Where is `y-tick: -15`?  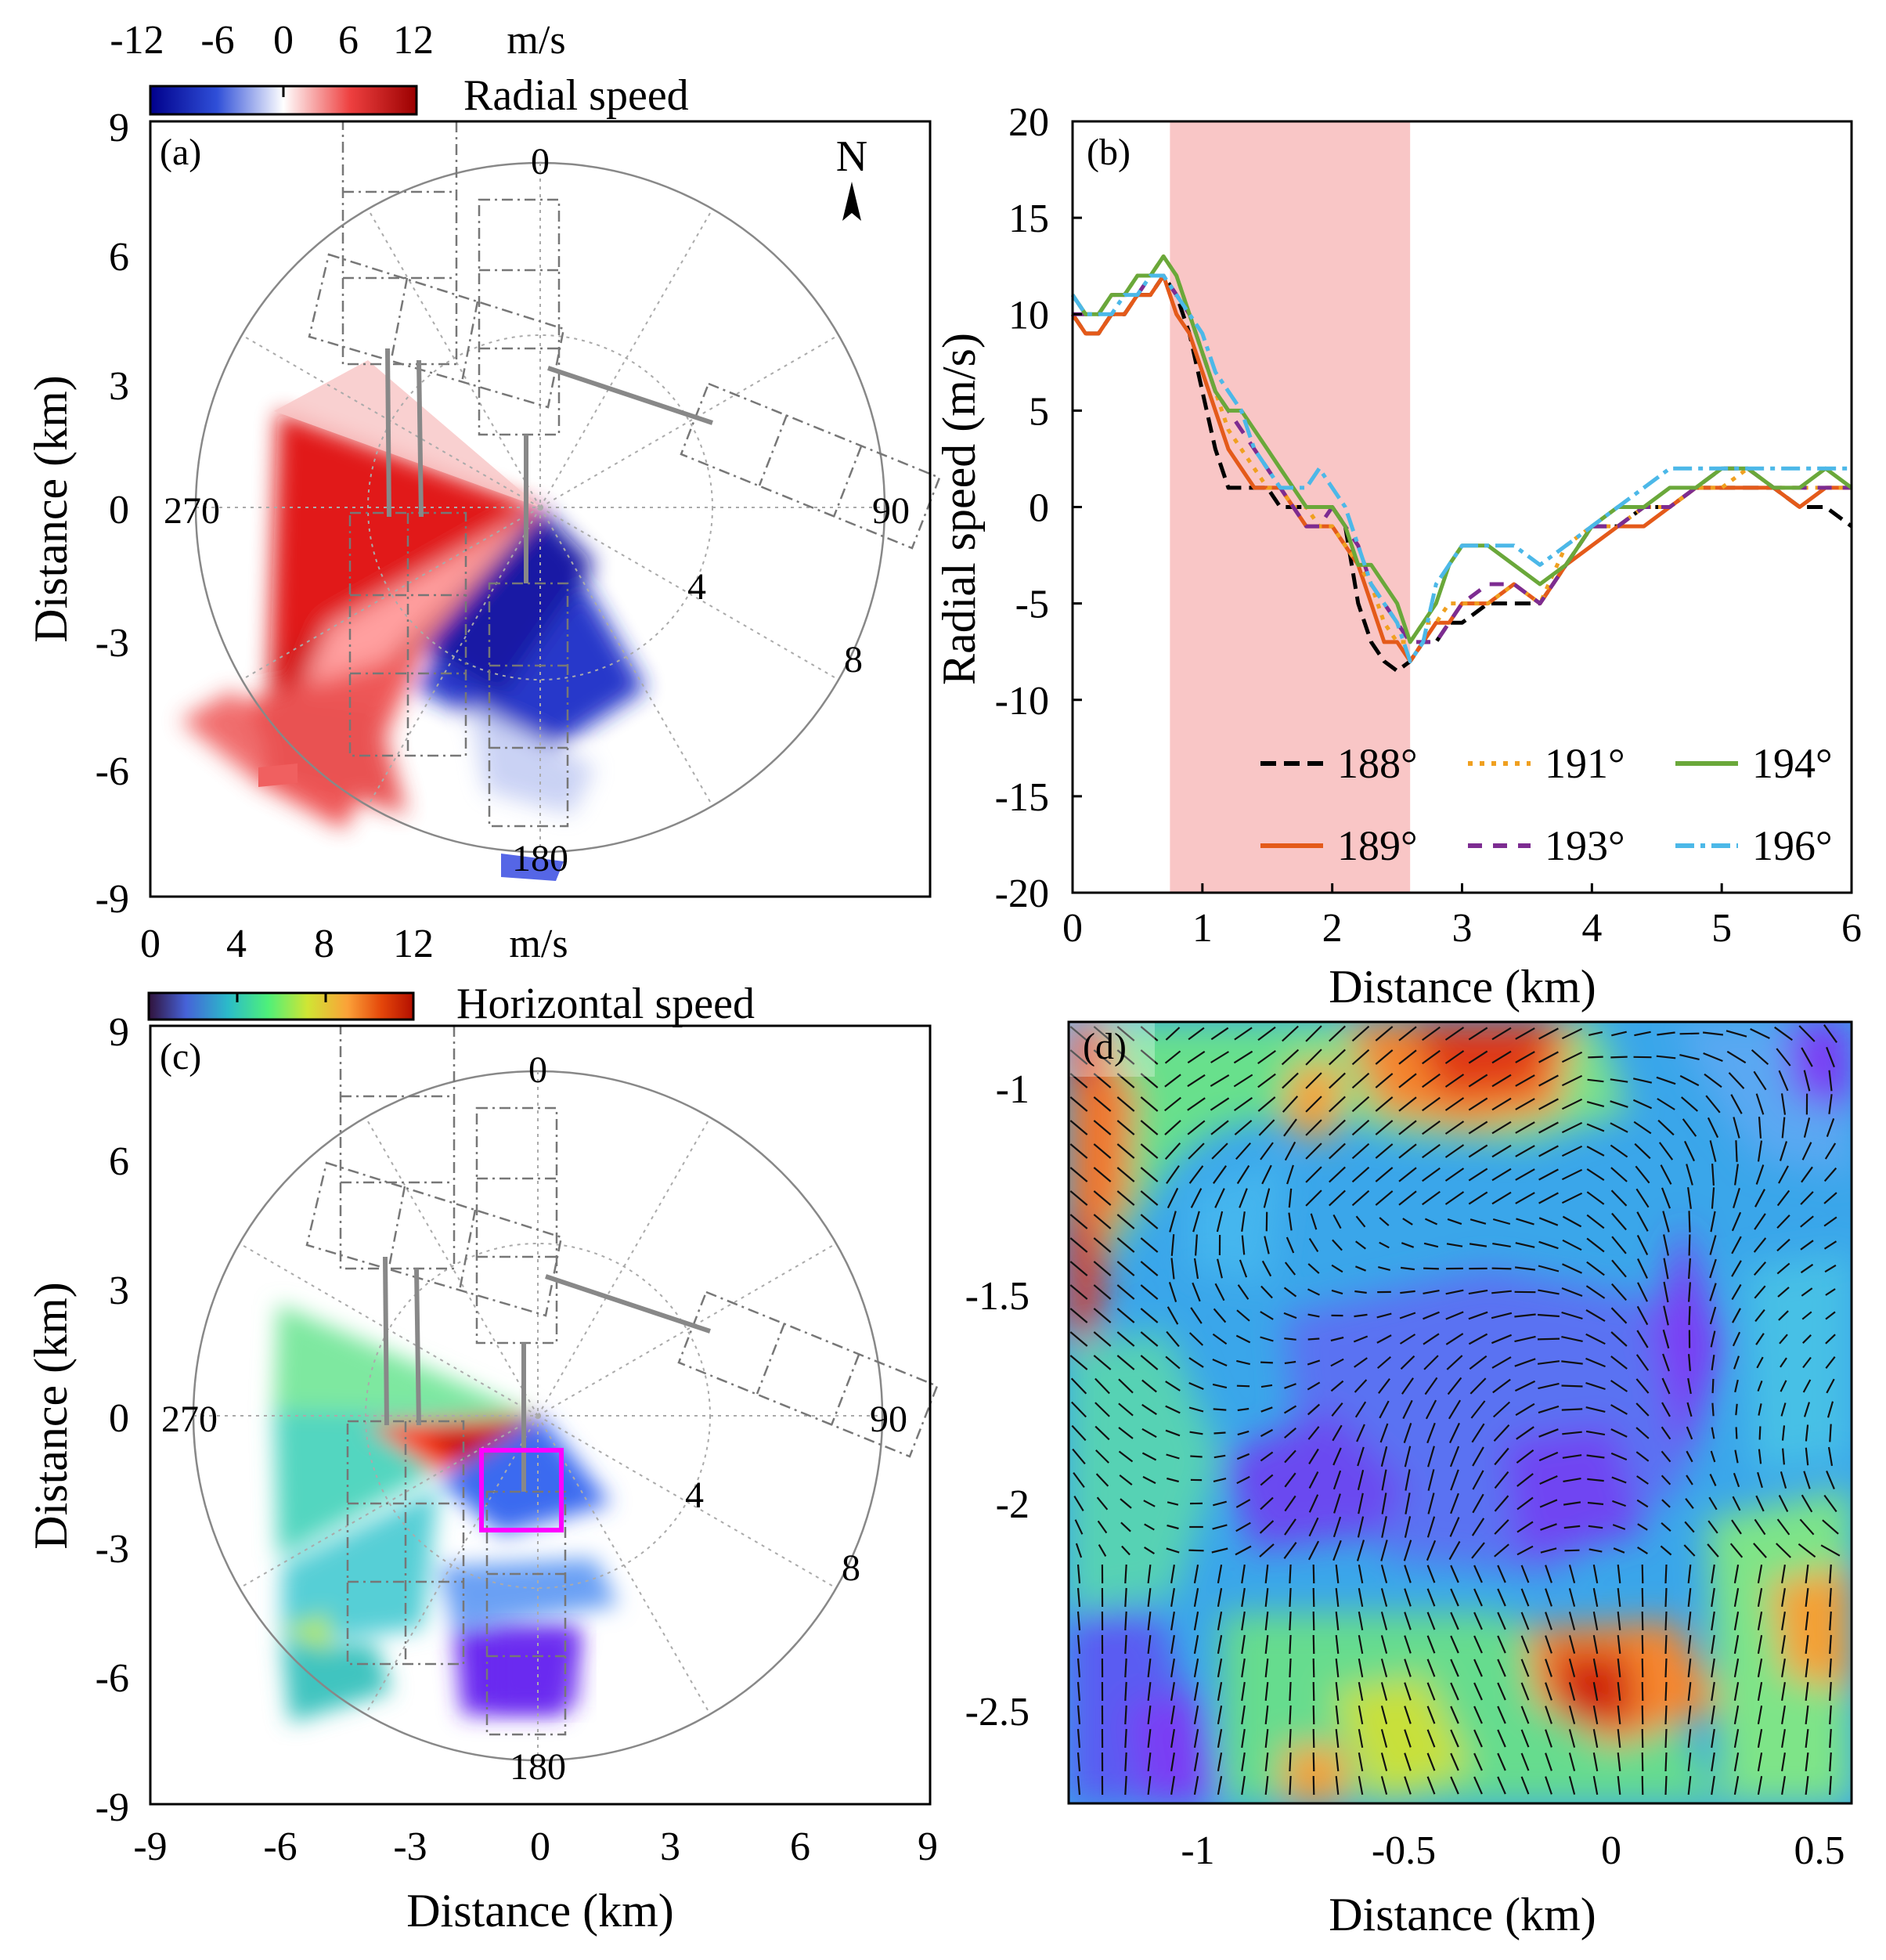
y-tick: -15 is located at coordinates (1022, 797).